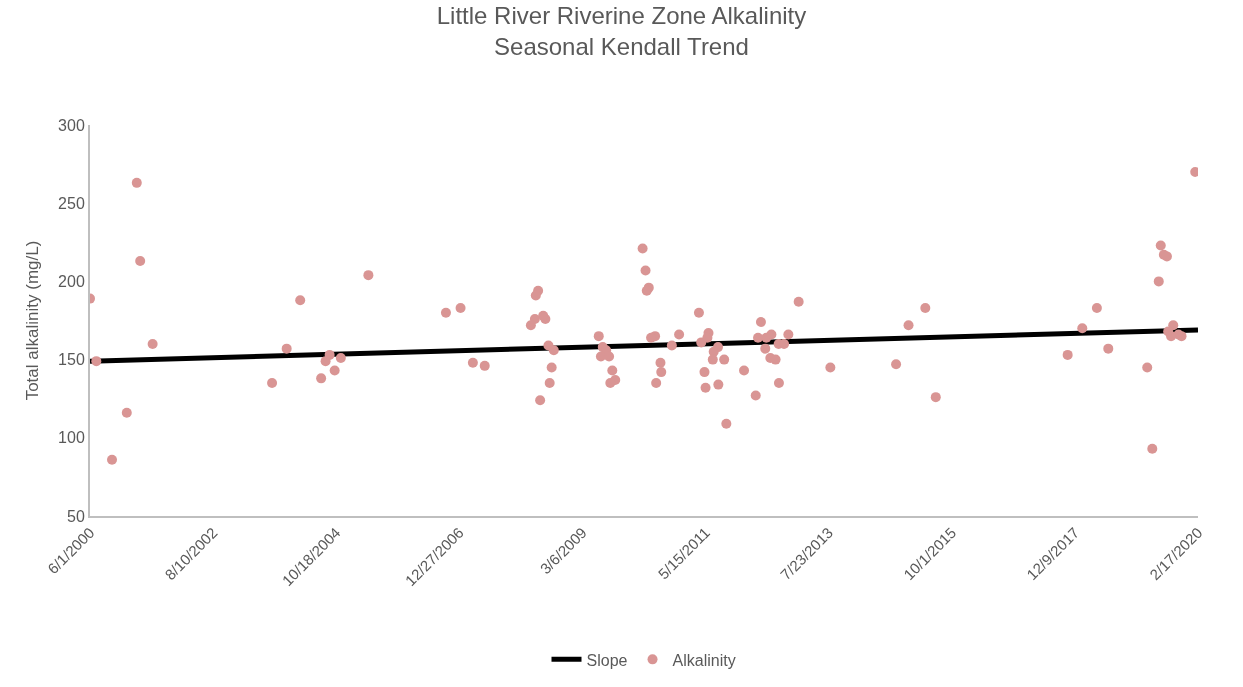  What do you see at coordinates (71, 203) in the screenshot?
I see `y-tick-label: 250` at bounding box center [71, 203].